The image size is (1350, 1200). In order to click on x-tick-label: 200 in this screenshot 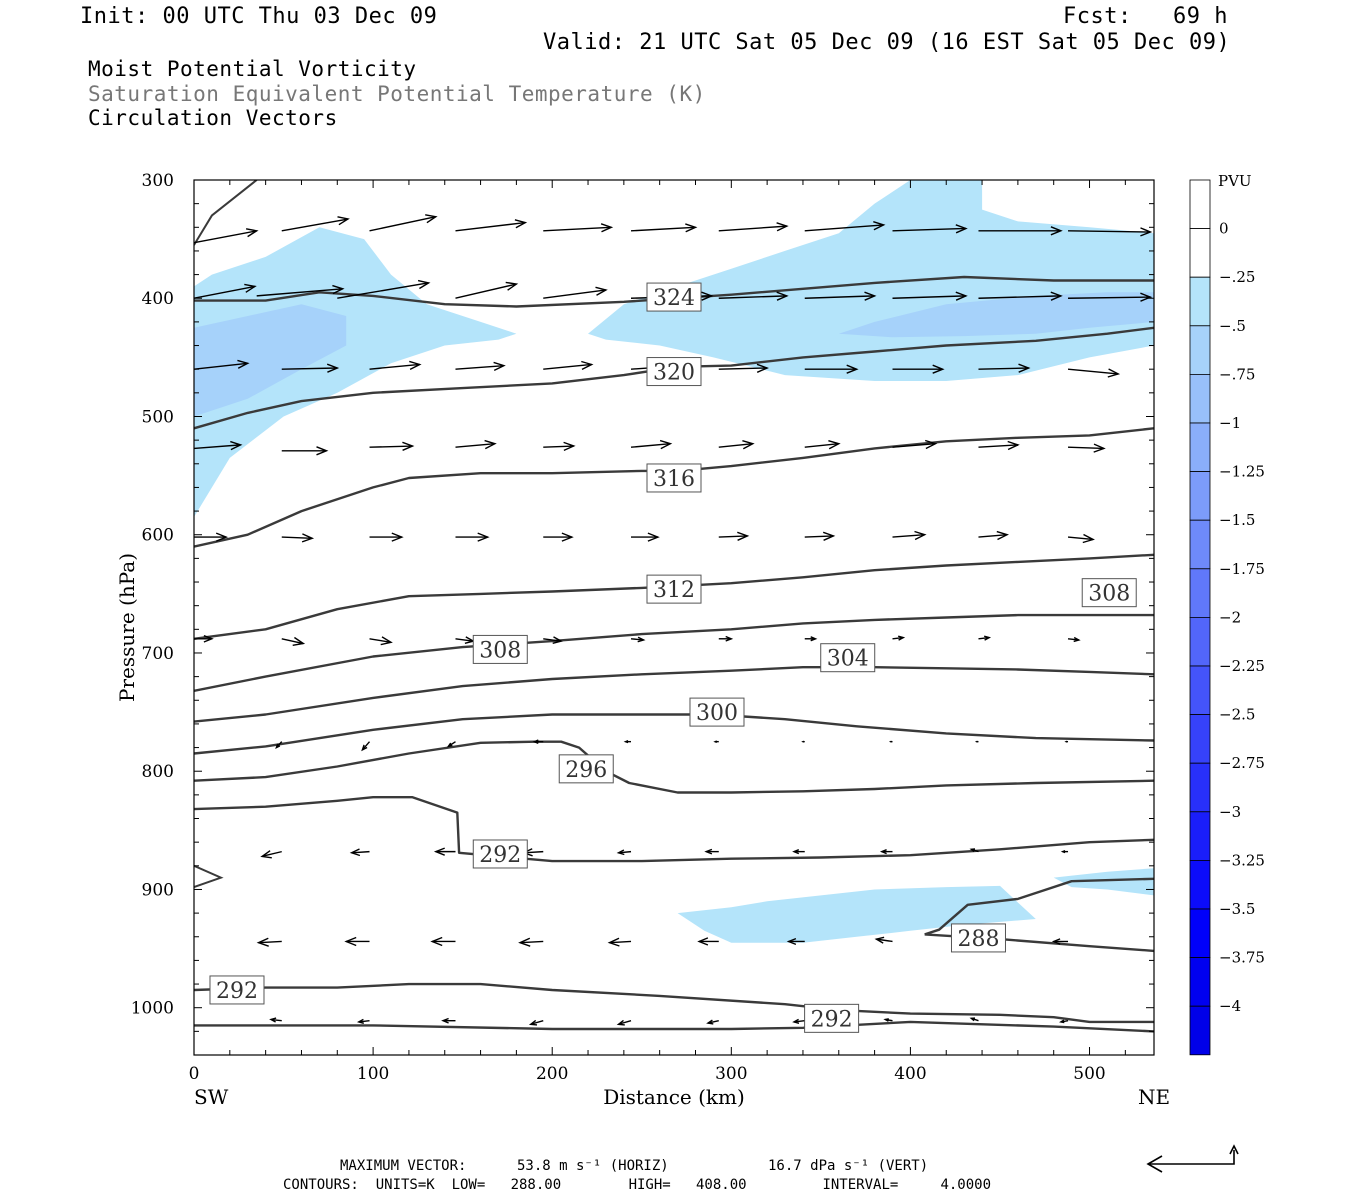, I will do `click(552, 1074)`.